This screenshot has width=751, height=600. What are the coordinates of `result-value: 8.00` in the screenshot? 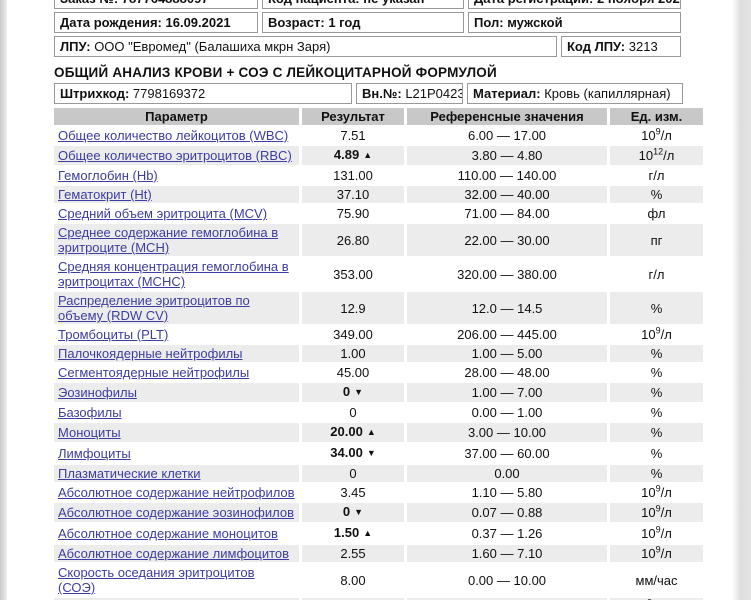 It's located at (353, 580).